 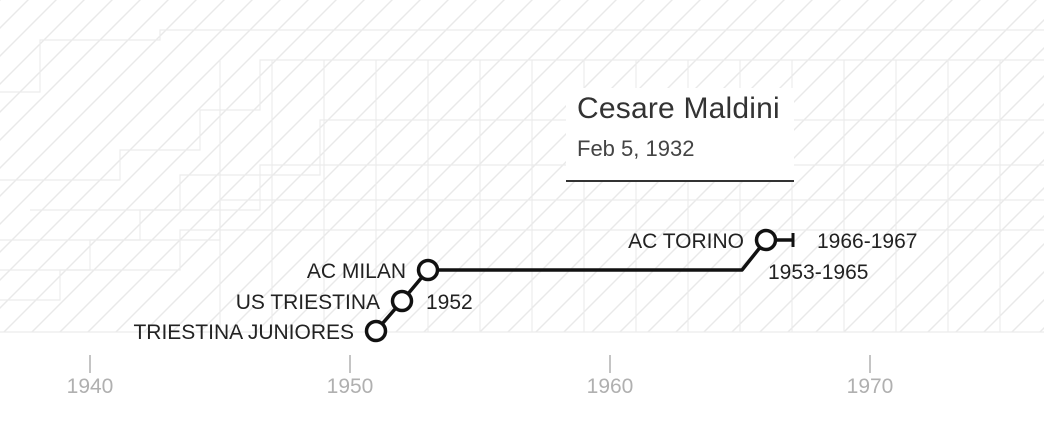 I want to click on x-tick-label: 1970, so click(x=870, y=386).